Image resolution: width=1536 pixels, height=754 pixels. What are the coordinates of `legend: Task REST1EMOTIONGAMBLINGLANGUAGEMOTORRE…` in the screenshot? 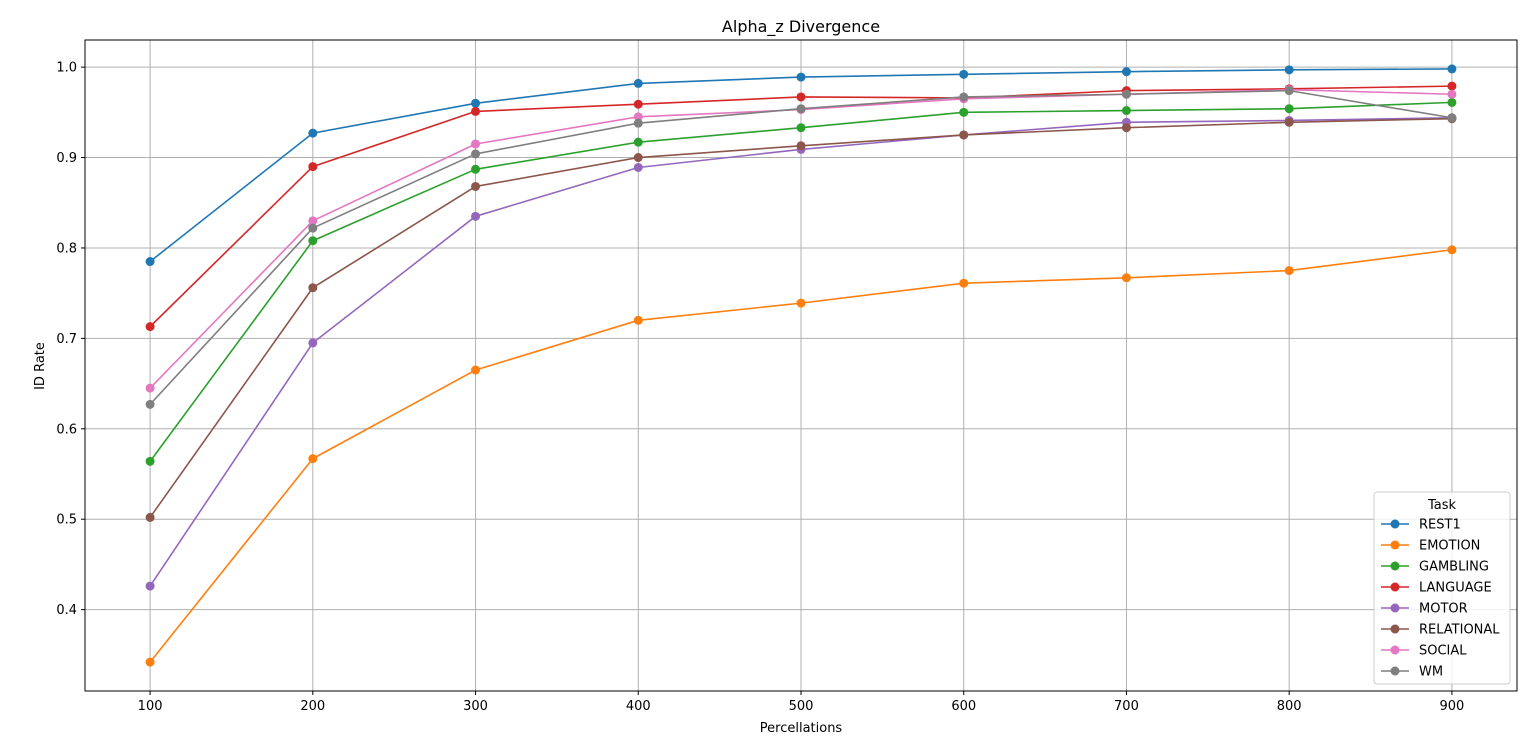 It's located at (1442, 588).